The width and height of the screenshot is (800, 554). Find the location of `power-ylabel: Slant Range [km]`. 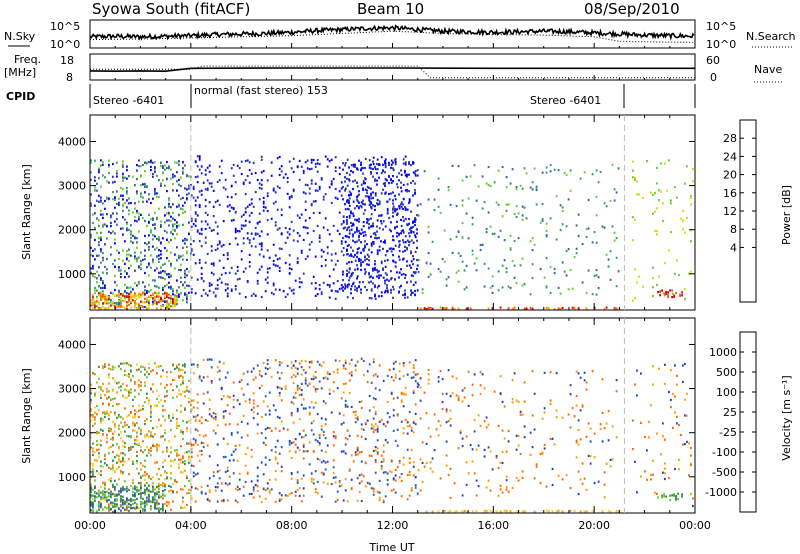

power-ylabel: Slant Range [km] is located at coordinates (26, 212).